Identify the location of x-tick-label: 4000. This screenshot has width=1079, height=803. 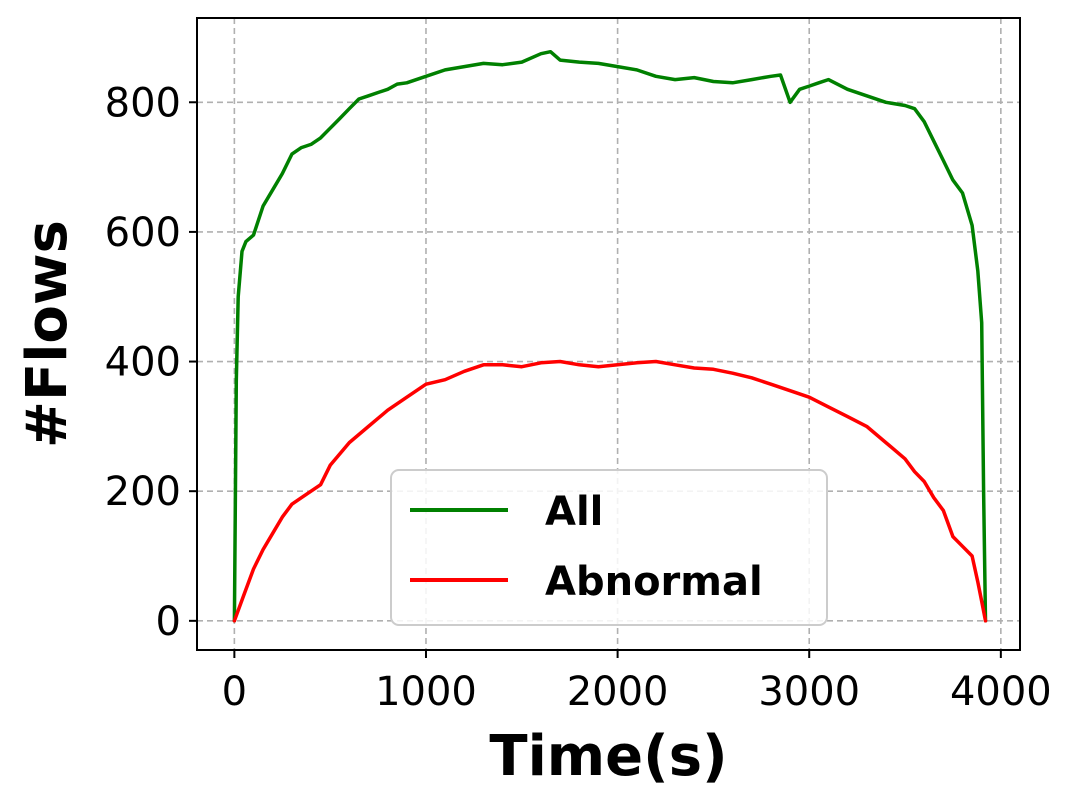
(1001, 692).